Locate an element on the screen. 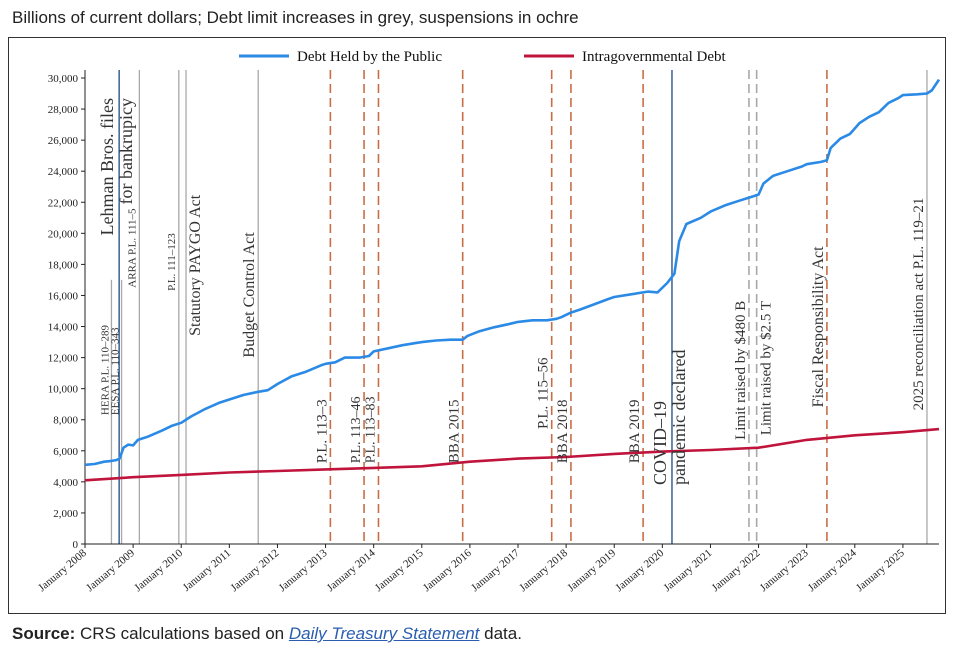 Image resolution: width=955 pixels, height=662 pixels. event-label: ARRA P.L. 111–5 is located at coordinates (132, 248).